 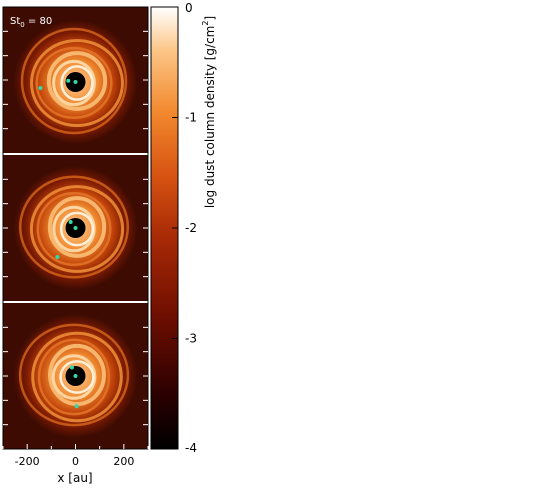 What do you see at coordinates (191, 448) in the screenshot?
I see `colorbar-tick-label: -4` at bounding box center [191, 448].